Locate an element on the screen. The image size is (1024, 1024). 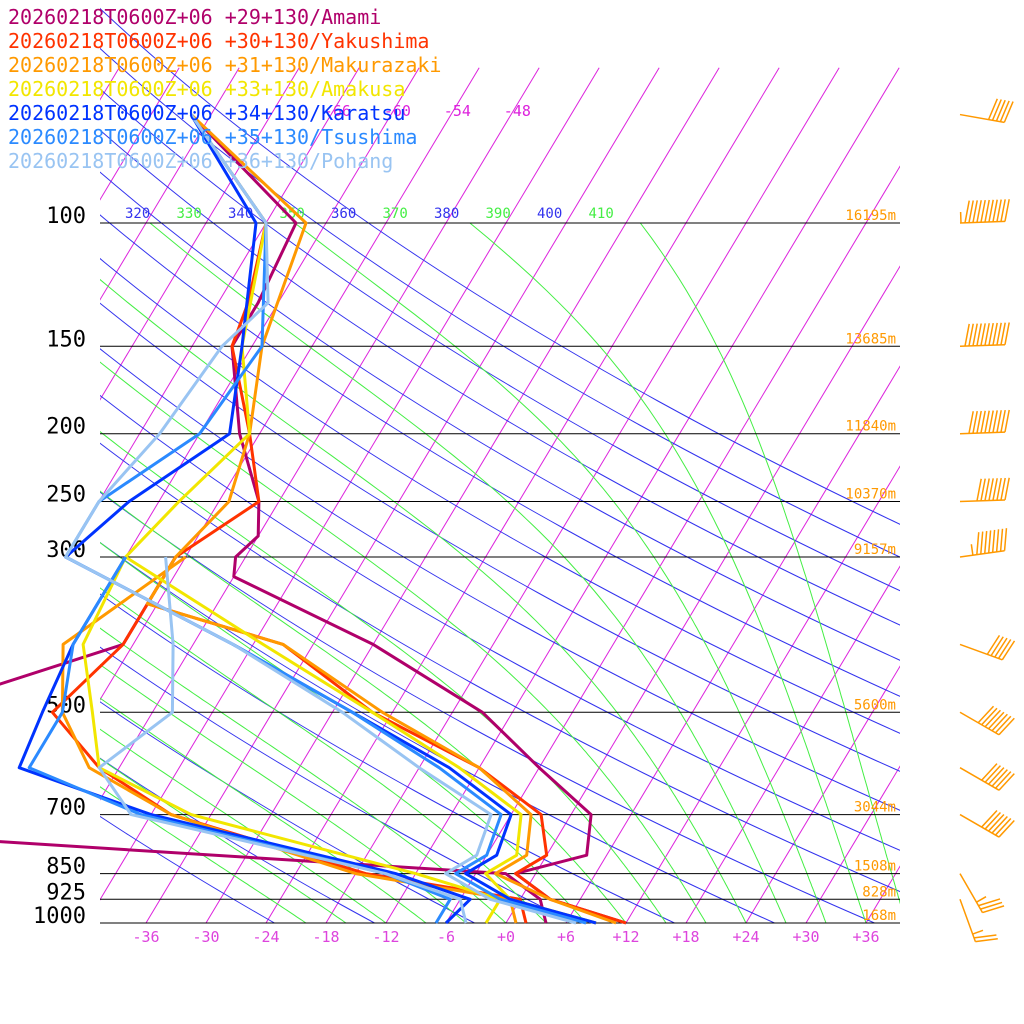
pressure-label: 1000 is located at coordinates (59, 916).